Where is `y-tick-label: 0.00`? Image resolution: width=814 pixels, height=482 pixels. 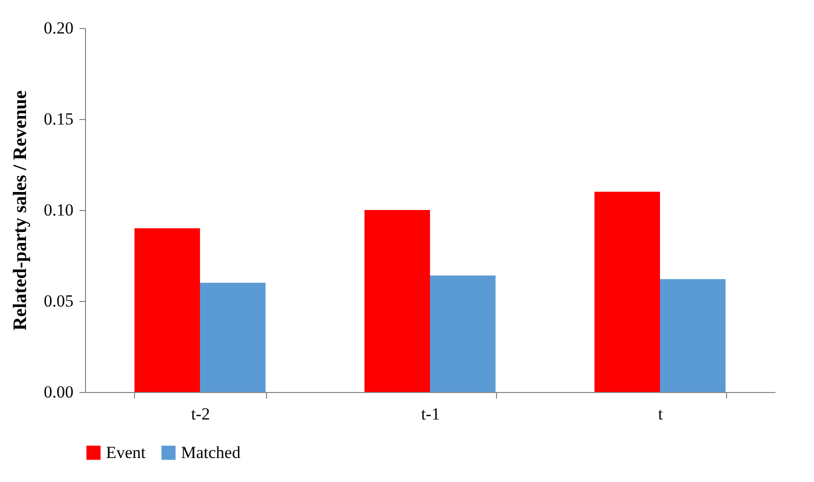 y-tick-label: 0.00 is located at coordinates (59, 392).